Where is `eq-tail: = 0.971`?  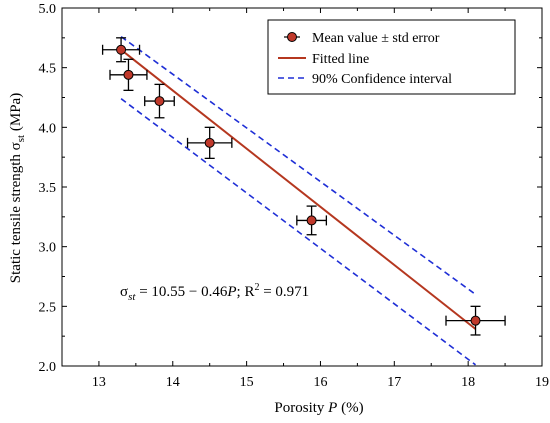 eq-tail: = 0.971 is located at coordinates (284, 292).